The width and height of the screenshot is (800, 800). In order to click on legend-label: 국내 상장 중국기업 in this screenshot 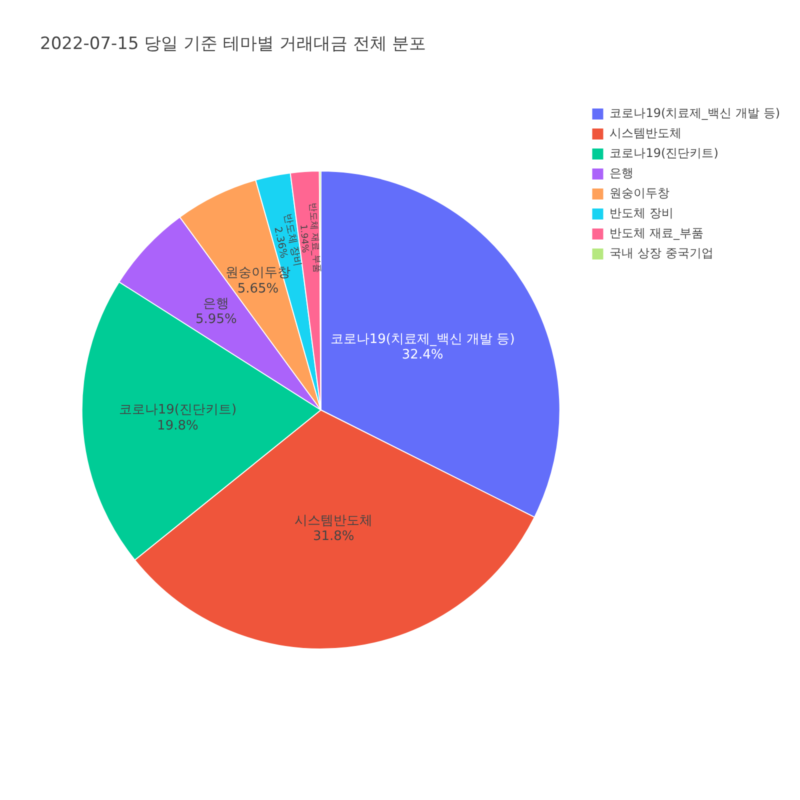, I will do `click(662, 253)`.